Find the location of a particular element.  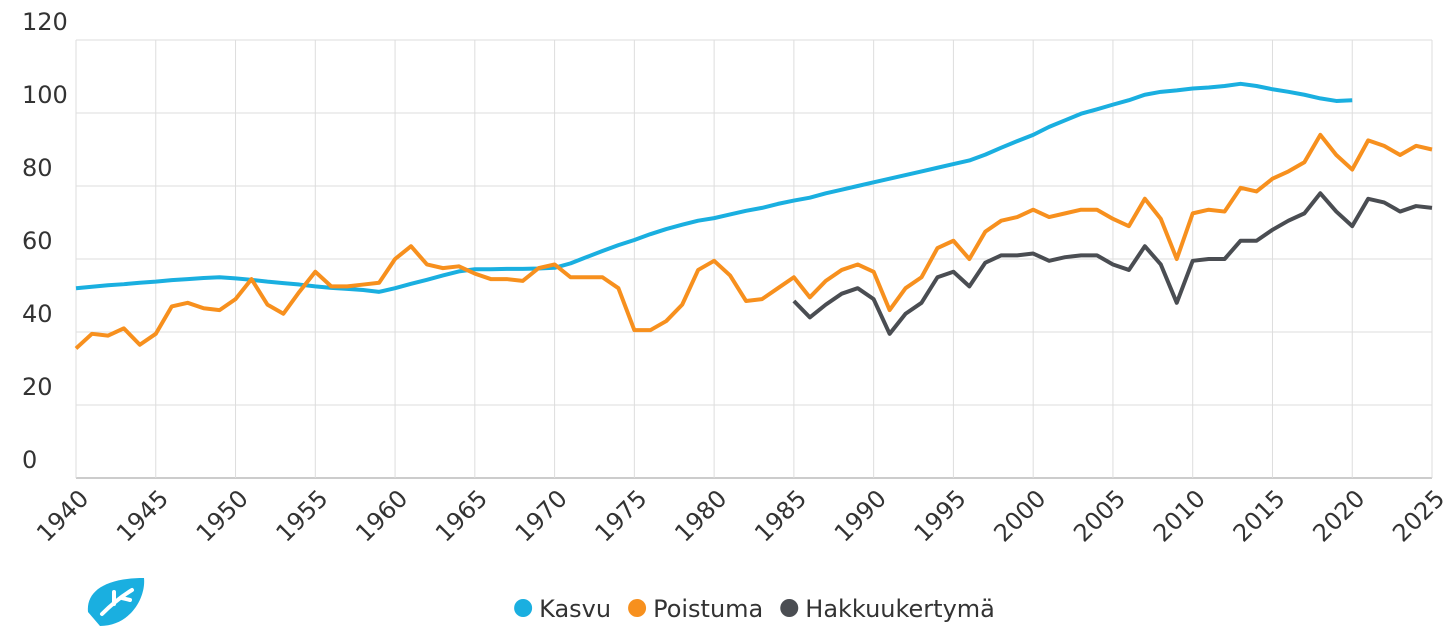

x-tick-label: 2020 is located at coordinates (1338, 515).